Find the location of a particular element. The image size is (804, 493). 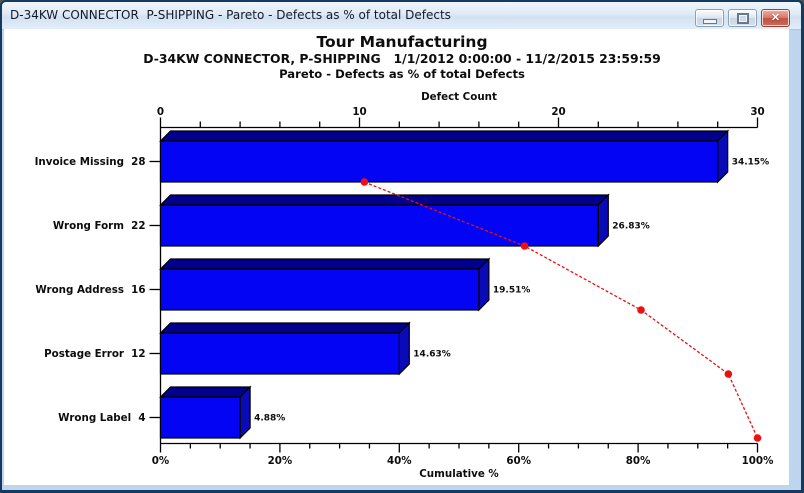

close-button: ✕ is located at coordinates (775, 18).